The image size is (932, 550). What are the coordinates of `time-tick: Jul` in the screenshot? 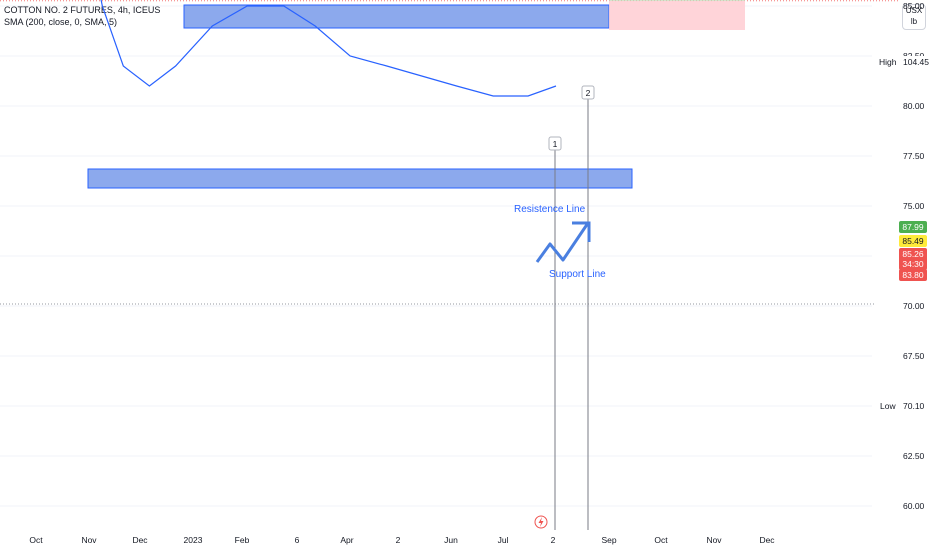 It's located at (503, 540).